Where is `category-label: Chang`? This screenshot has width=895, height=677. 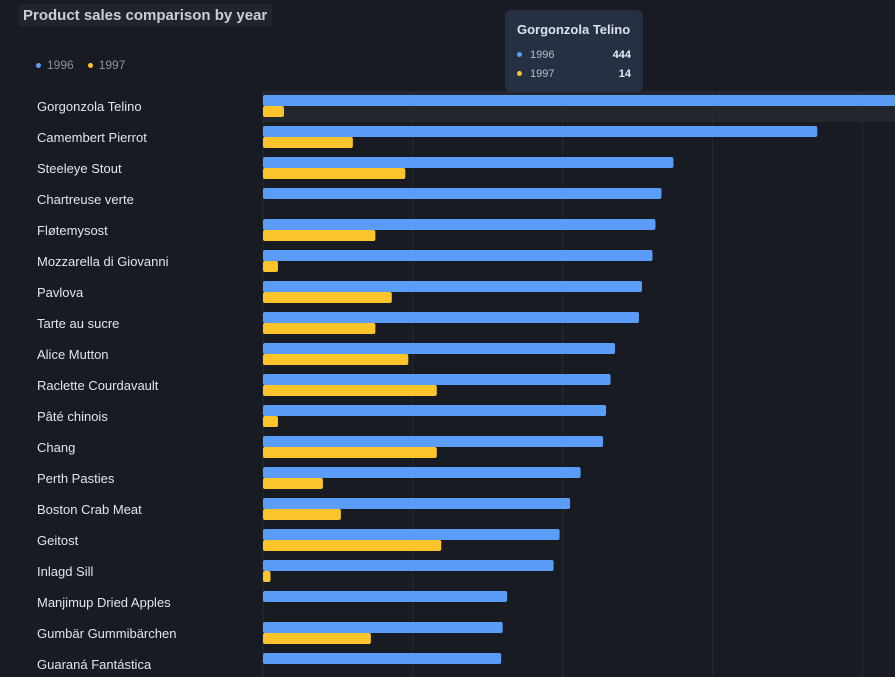 category-label: Chang is located at coordinates (56, 447).